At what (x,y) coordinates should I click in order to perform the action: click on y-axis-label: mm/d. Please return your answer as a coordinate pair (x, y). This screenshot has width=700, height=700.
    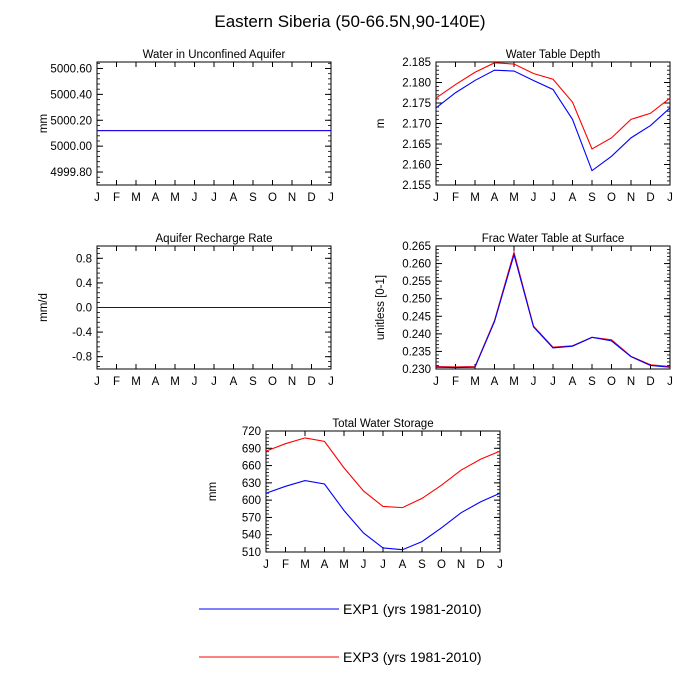
    Looking at the image, I should click on (44, 307).